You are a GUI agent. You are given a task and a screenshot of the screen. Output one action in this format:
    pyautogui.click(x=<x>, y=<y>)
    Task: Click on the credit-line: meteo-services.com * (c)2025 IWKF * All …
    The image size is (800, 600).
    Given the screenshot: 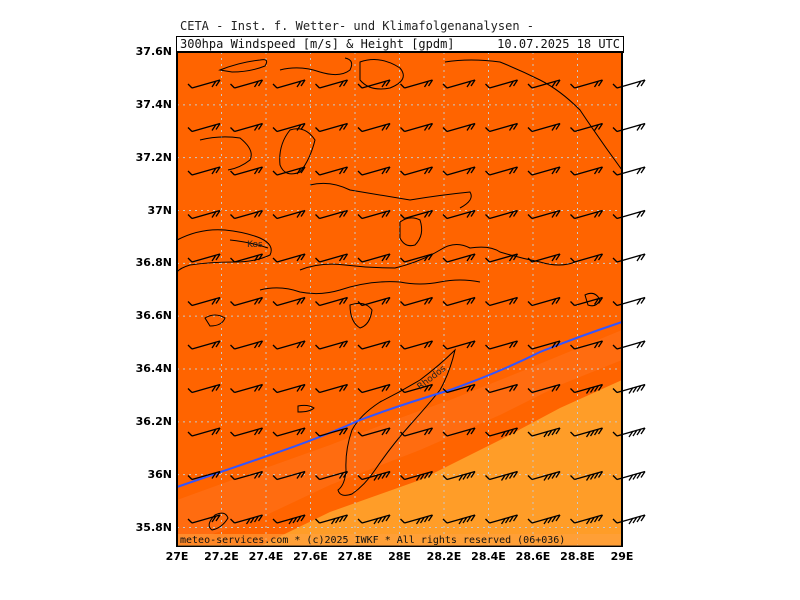 What is the action you would take?
    pyautogui.click(x=373, y=540)
    